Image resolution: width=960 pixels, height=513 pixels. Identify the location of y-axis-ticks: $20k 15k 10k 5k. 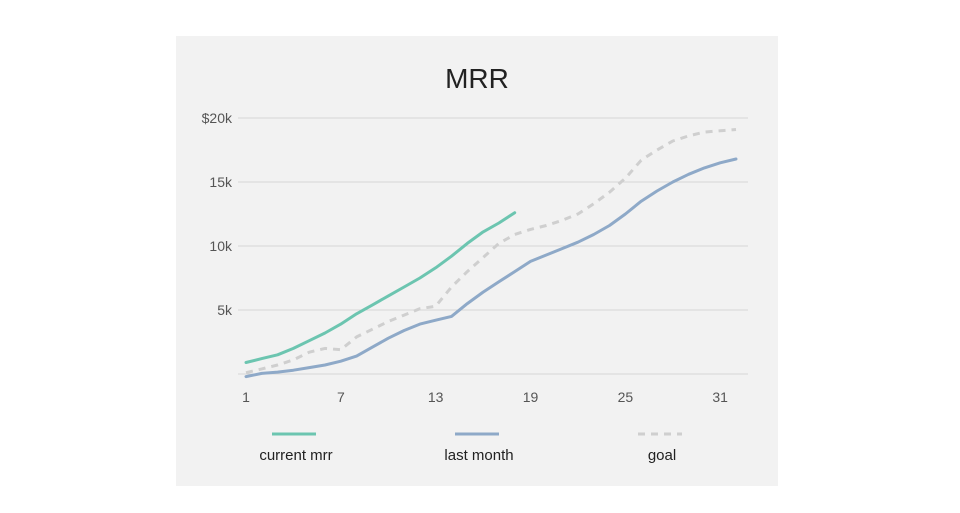
(217, 214).